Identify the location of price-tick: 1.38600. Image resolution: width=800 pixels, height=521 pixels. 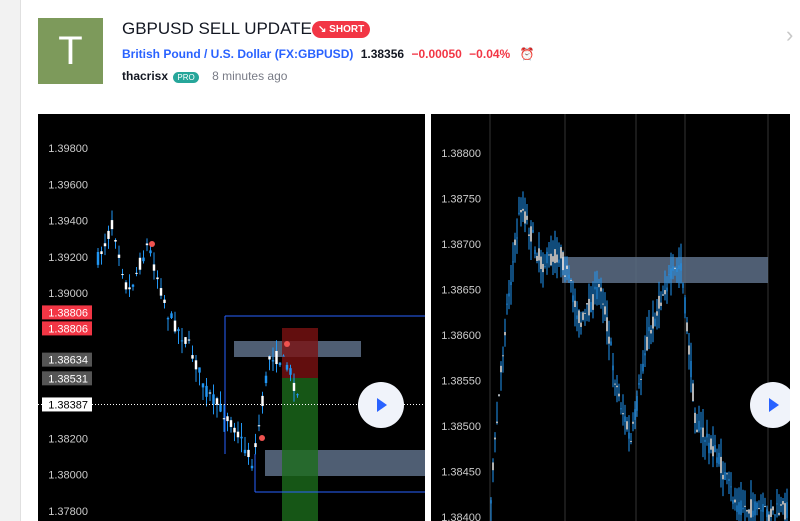
(461, 336).